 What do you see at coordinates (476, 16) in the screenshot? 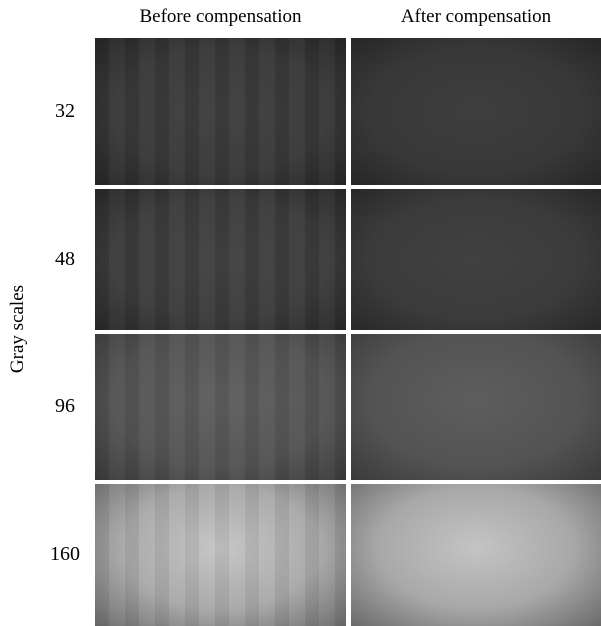
I see `column-header: After compensation` at bounding box center [476, 16].